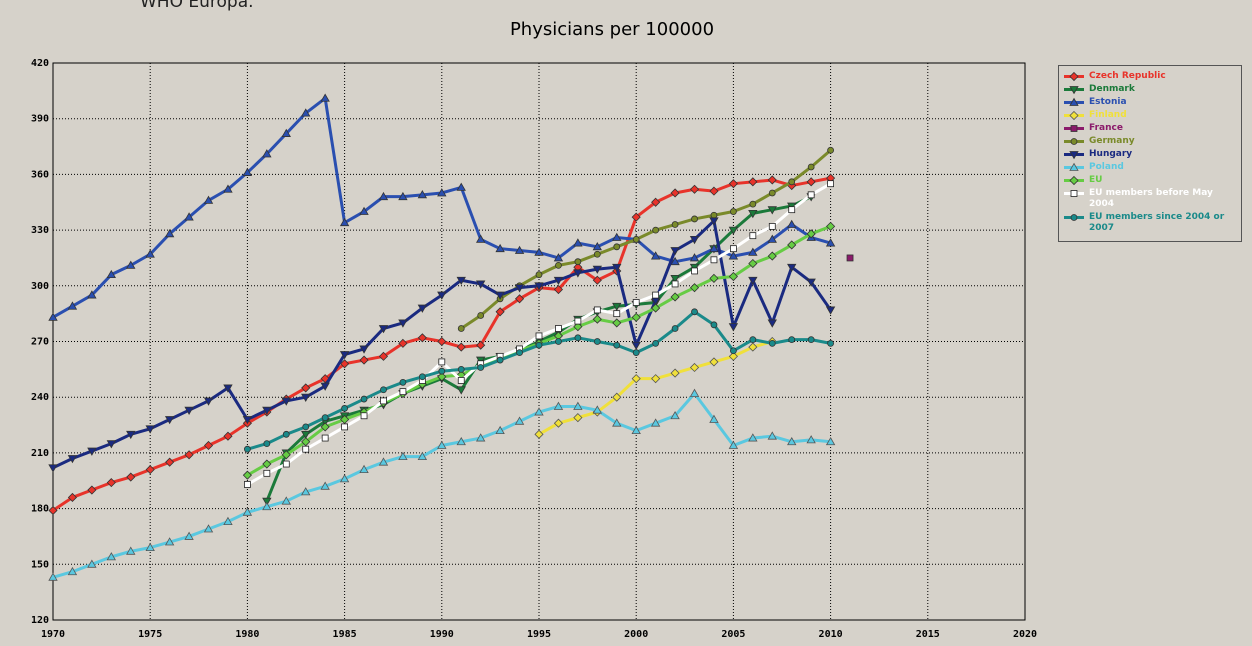 Image resolution: width=1252 pixels, height=646 pixels. I want to click on source-note: WHO Europa., so click(197, 6).